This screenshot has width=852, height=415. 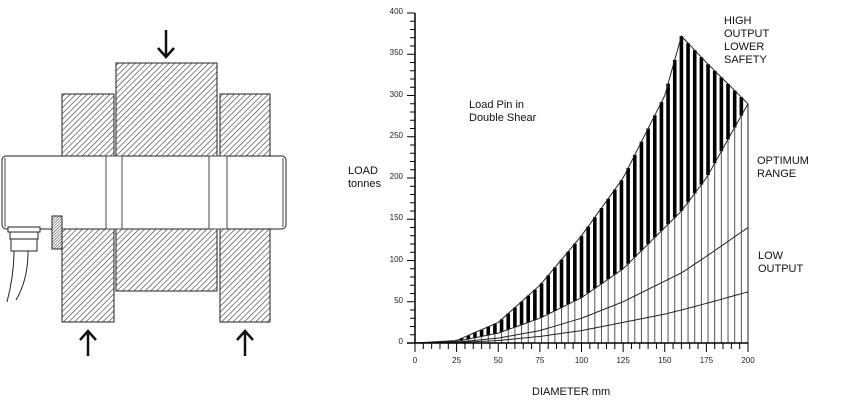 What do you see at coordinates (415, 360) in the screenshot?
I see `x-tick-label: 0` at bounding box center [415, 360].